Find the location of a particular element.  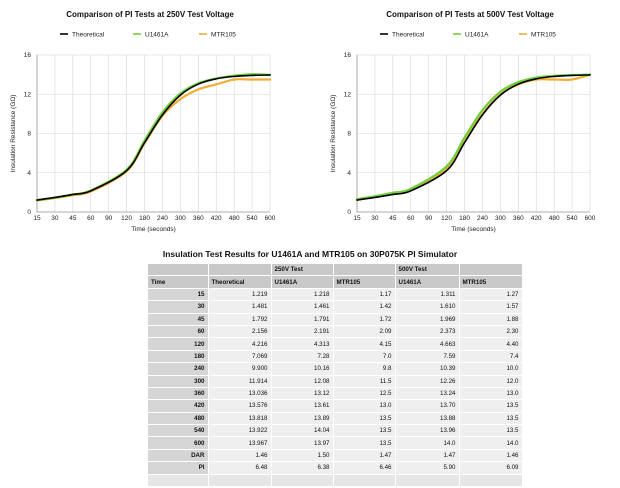

table-cell: 2.373 is located at coordinates (427, 332).